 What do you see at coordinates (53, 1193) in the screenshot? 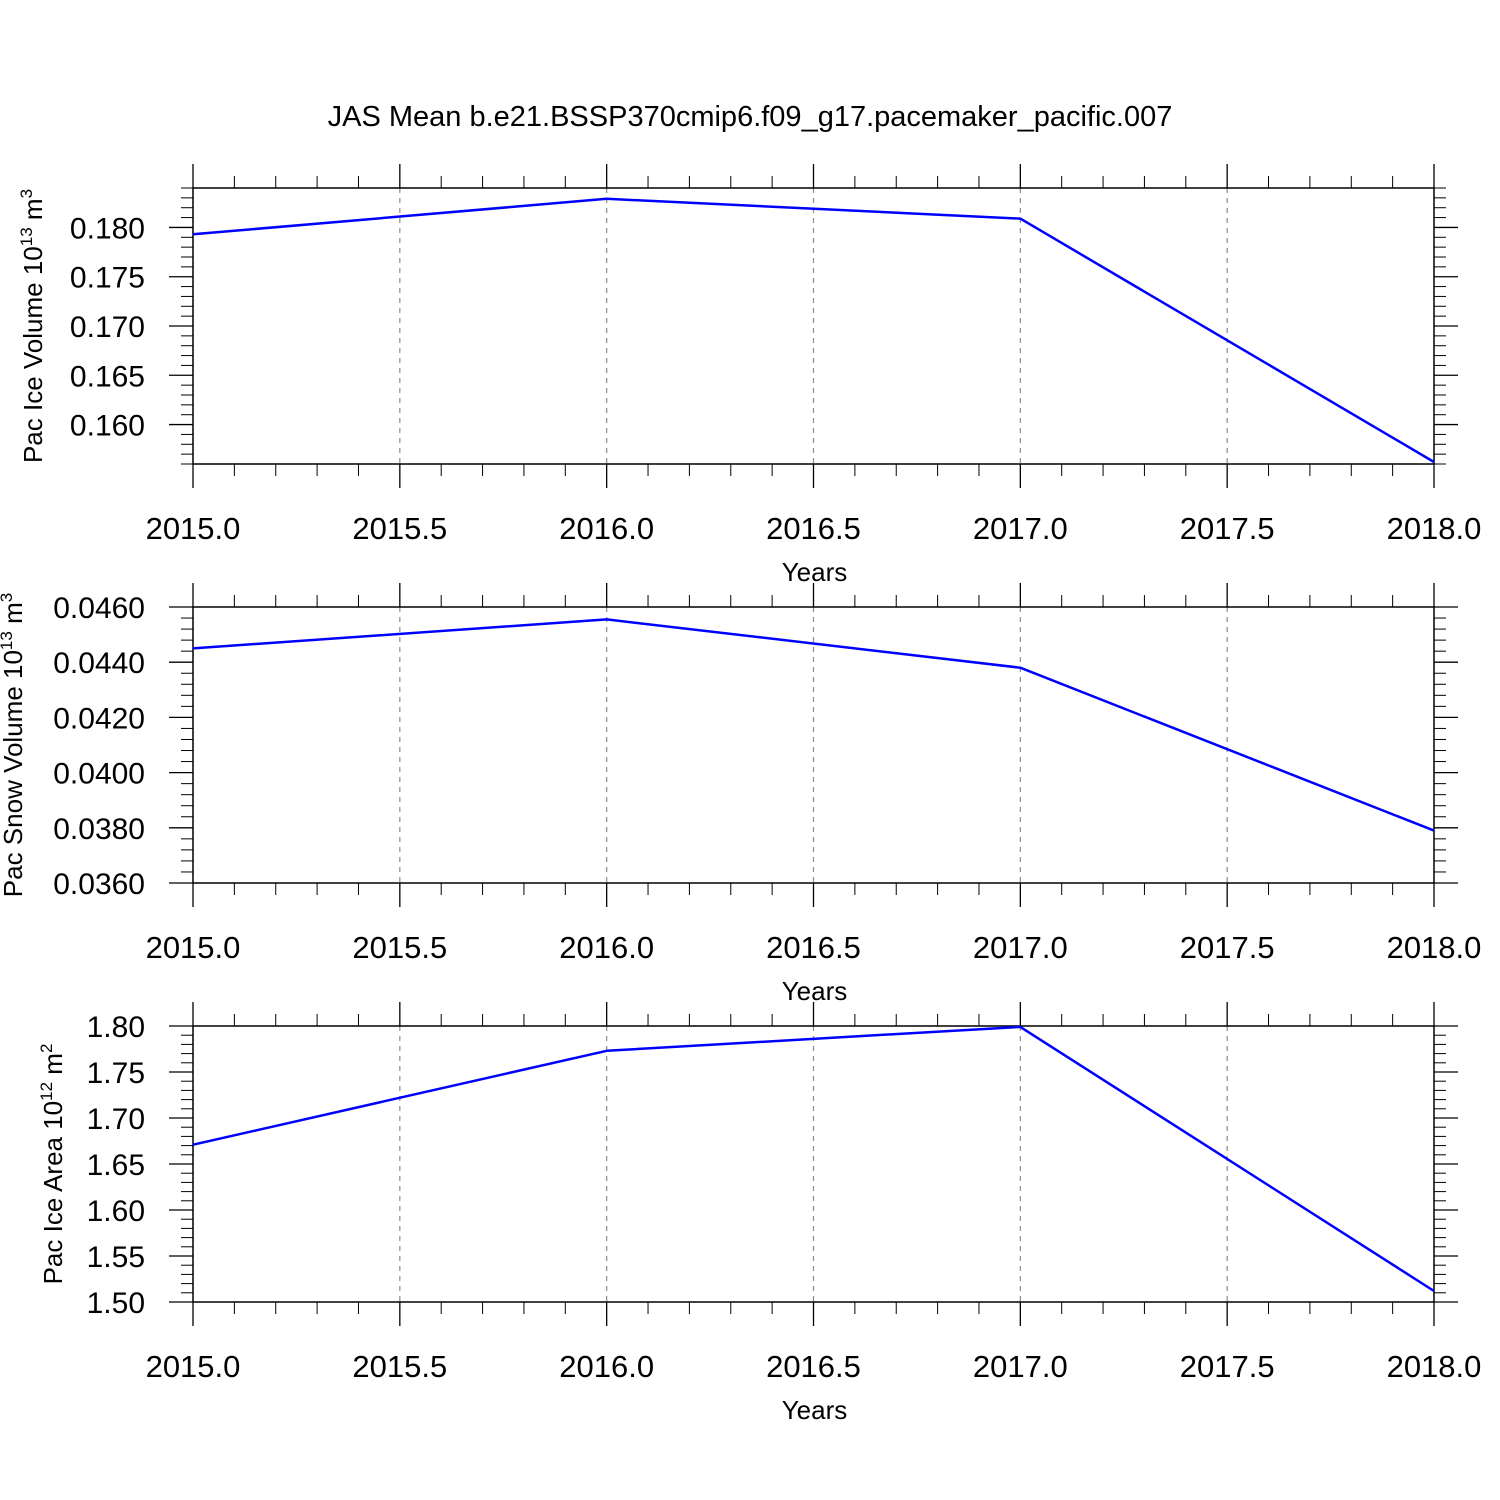
I see `y-axis-label-part: Pac Ice Area 10` at bounding box center [53, 1193].